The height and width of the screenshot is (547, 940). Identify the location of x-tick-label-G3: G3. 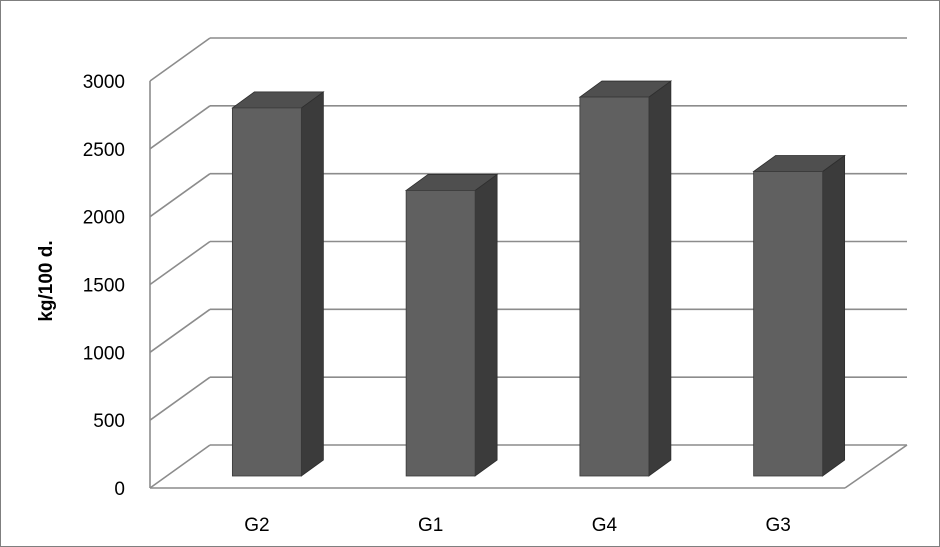
(777, 525).